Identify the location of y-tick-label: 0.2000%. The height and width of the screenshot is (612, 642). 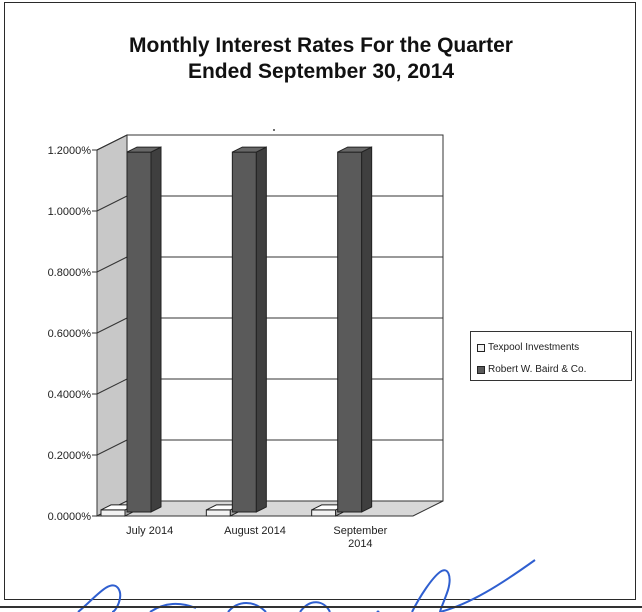
(70, 456).